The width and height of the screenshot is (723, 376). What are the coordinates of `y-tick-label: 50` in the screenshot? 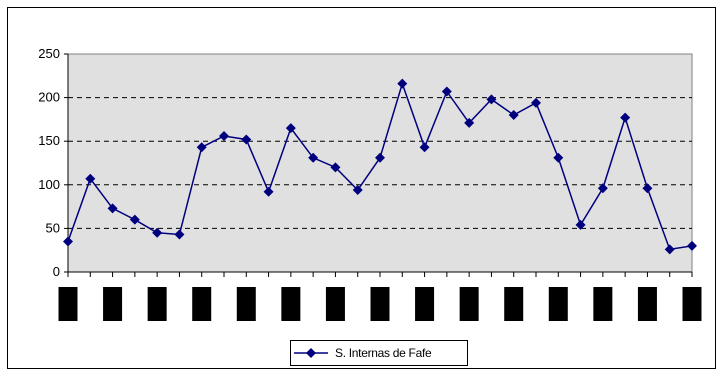 It's located at (53, 227).